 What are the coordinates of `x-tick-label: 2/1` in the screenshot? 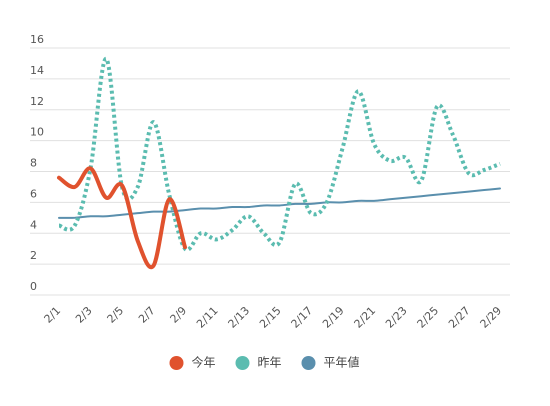 It's located at (53, 315).